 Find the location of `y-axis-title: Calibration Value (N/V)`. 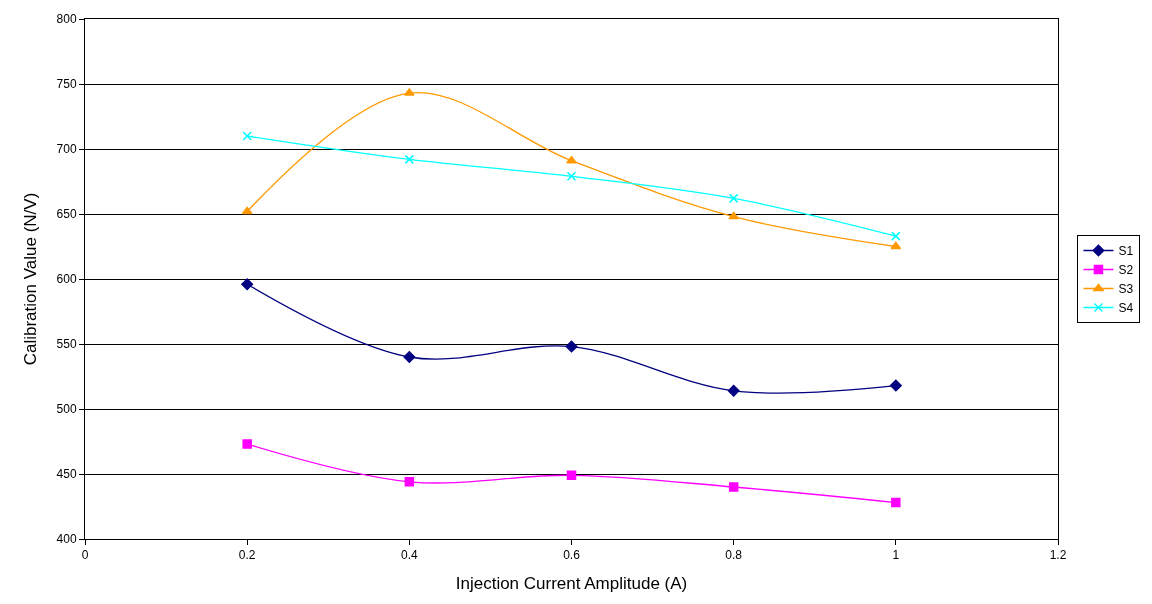

y-axis-title: Calibration Value (N/V) is located at coordinates (31, 279).